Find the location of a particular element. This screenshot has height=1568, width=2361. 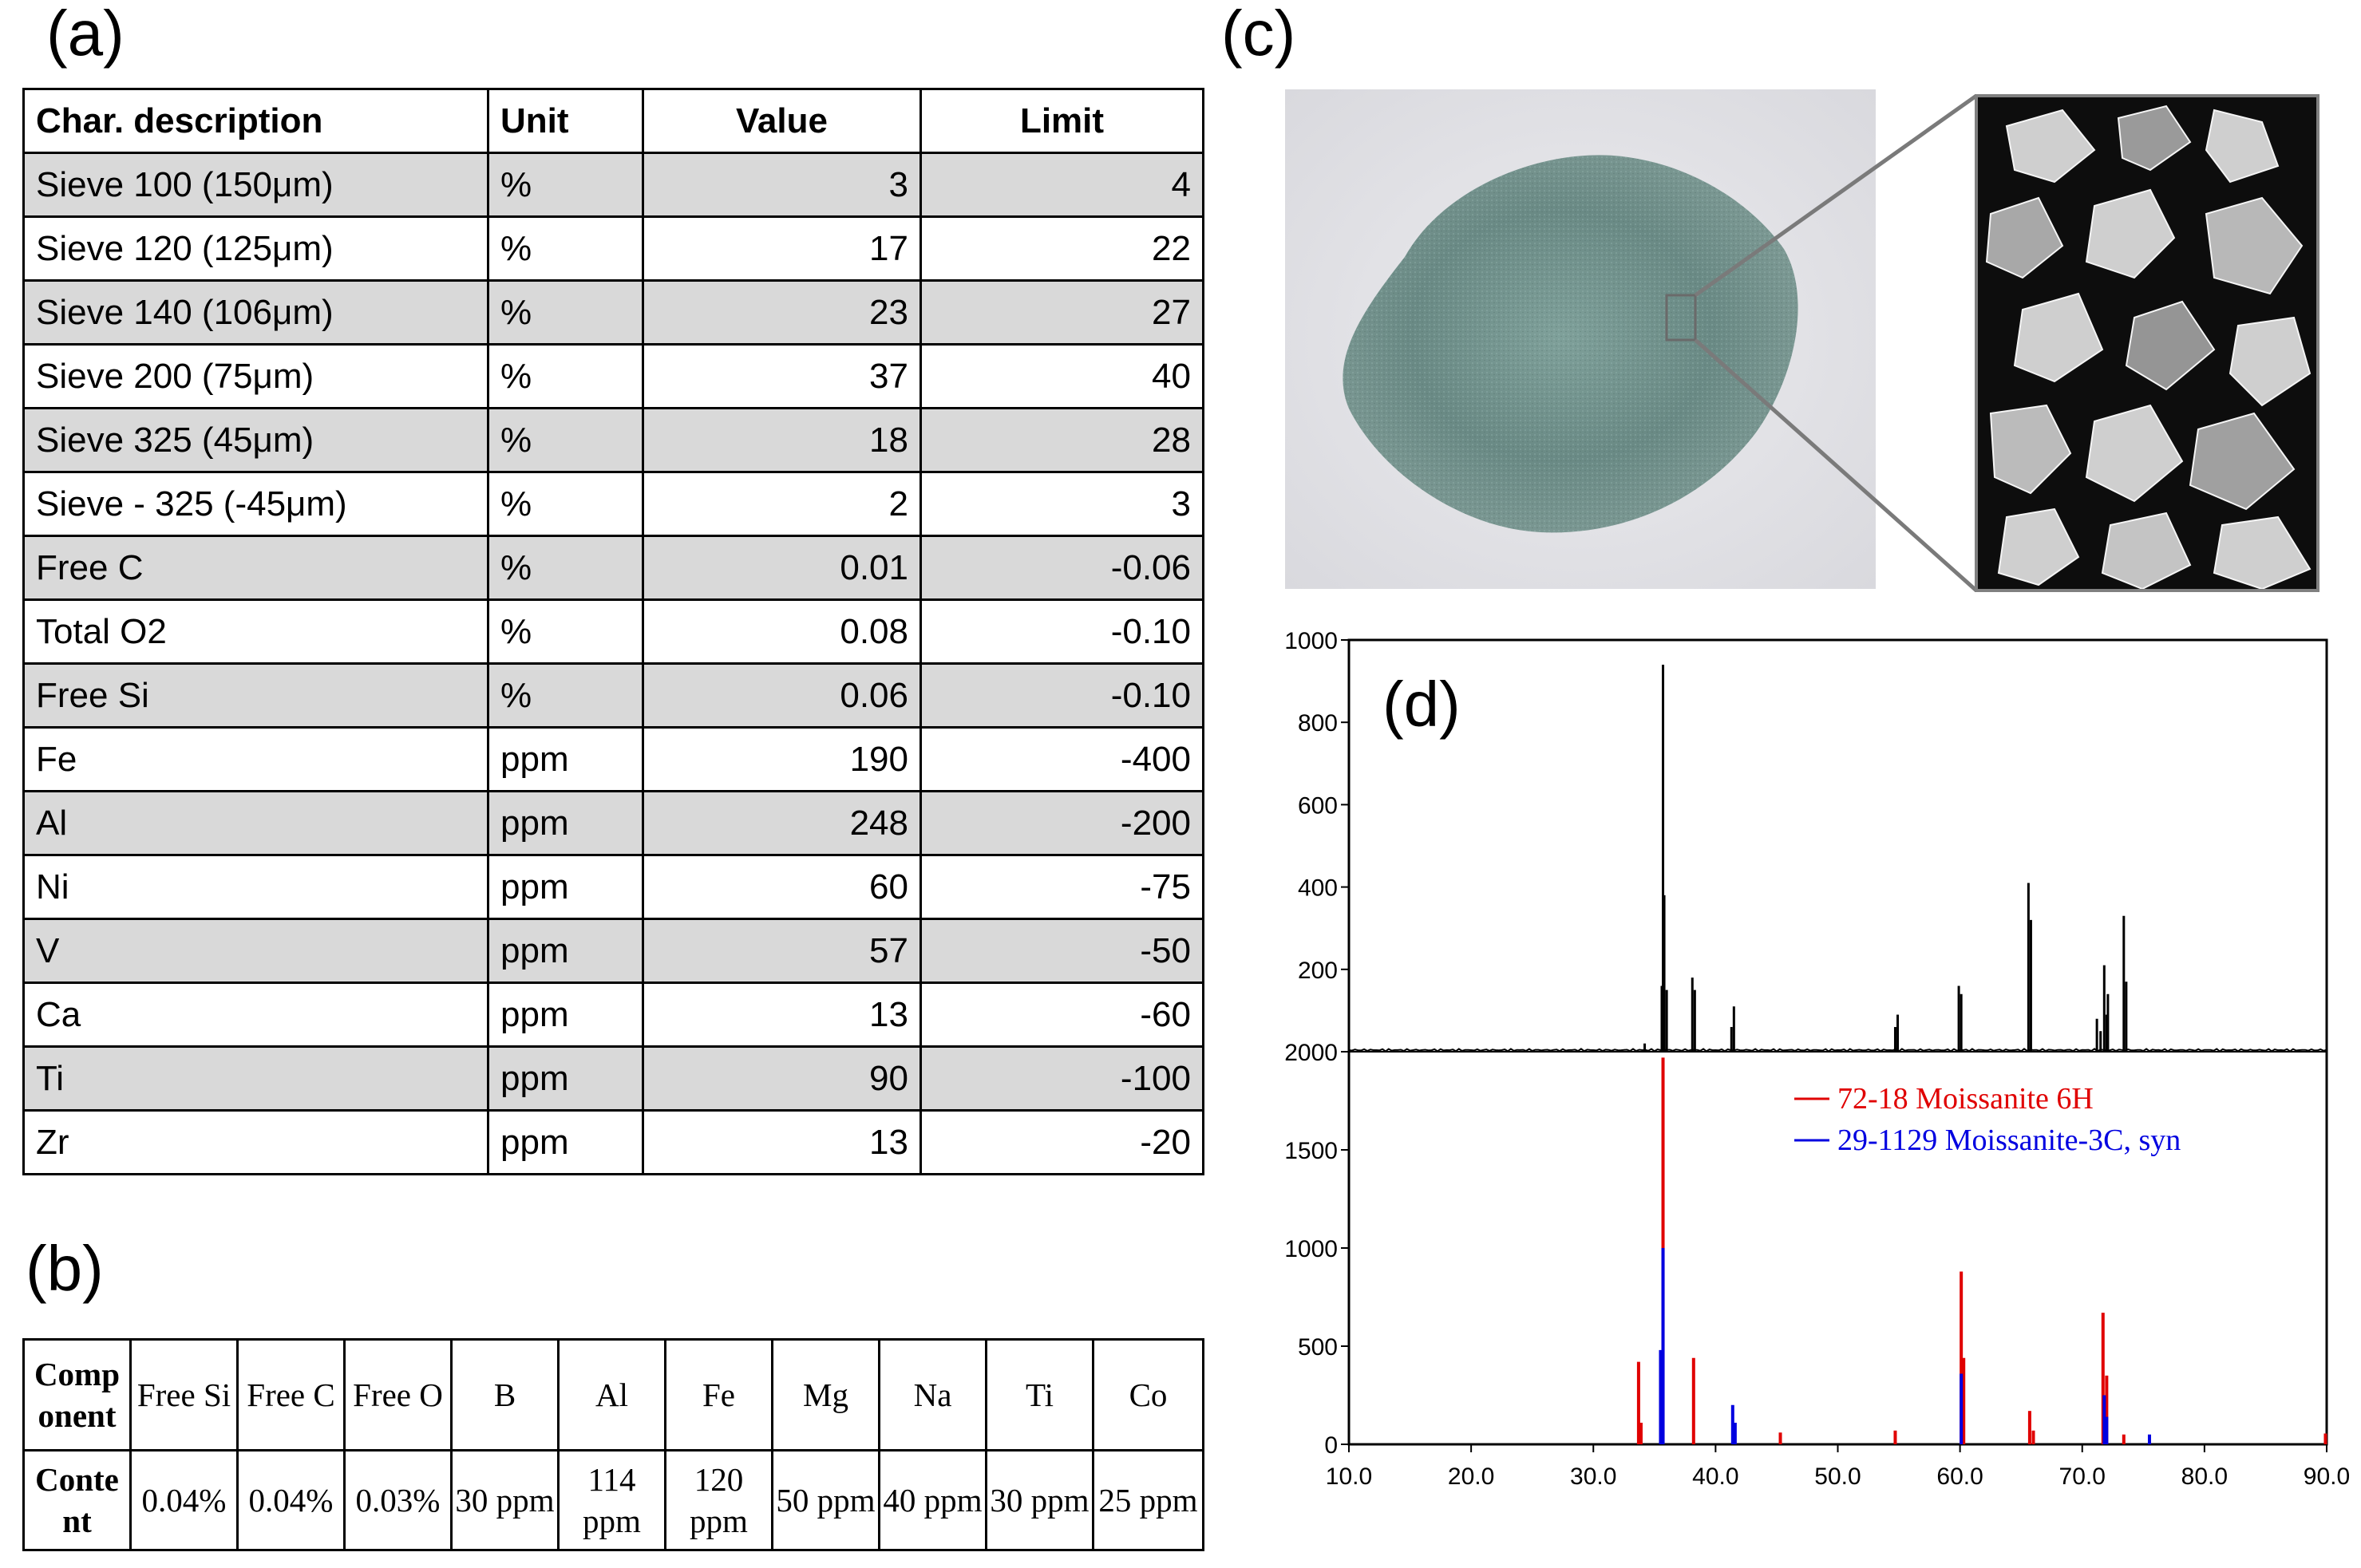

content-cell: 40 ppm is located at coordinates (932, 1500).